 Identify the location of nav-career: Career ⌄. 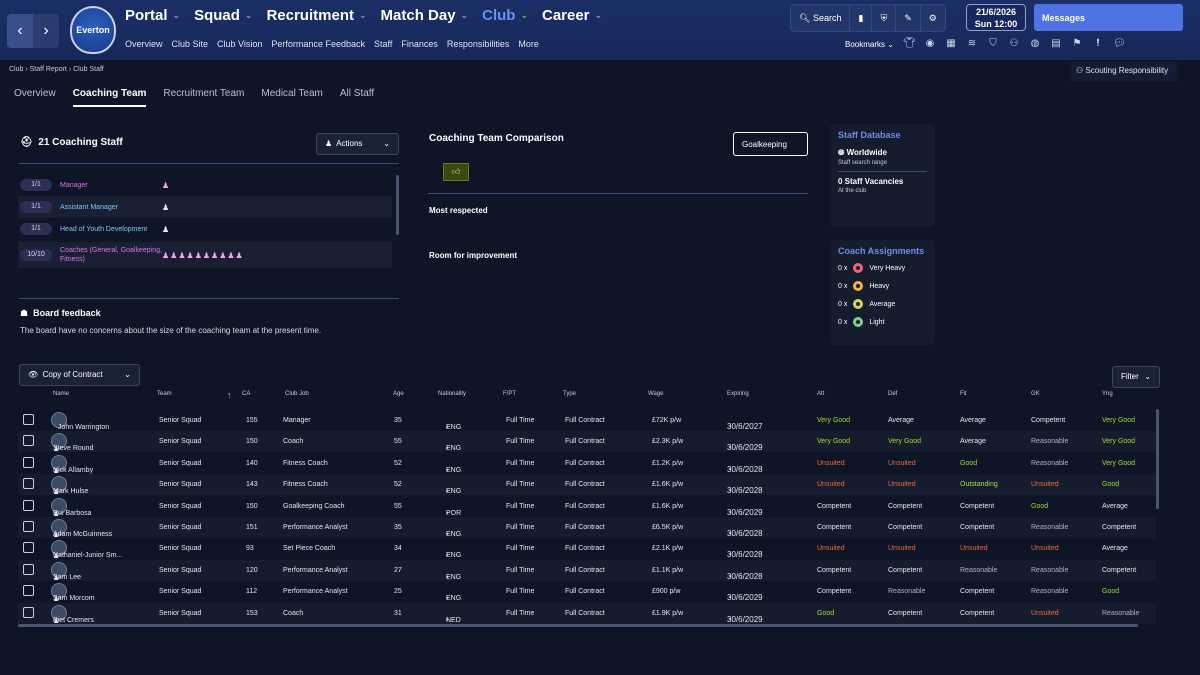
(572, 15).